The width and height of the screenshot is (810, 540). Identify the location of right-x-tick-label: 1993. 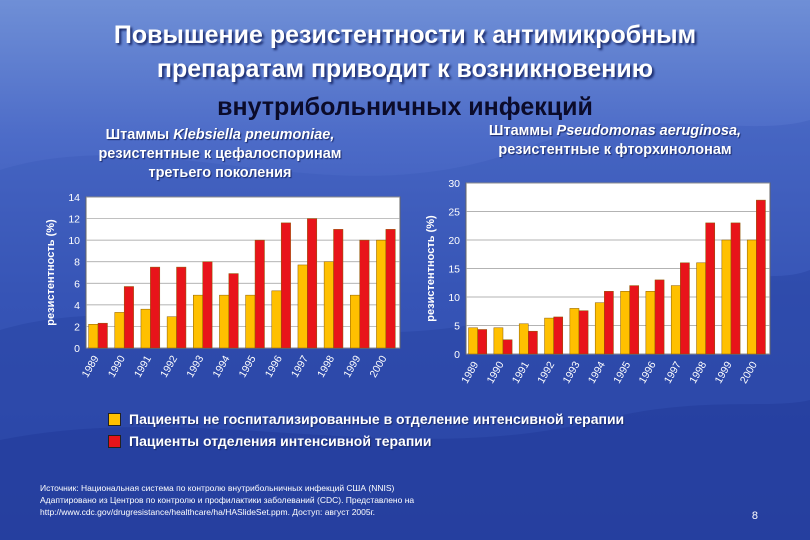
(572, 372).